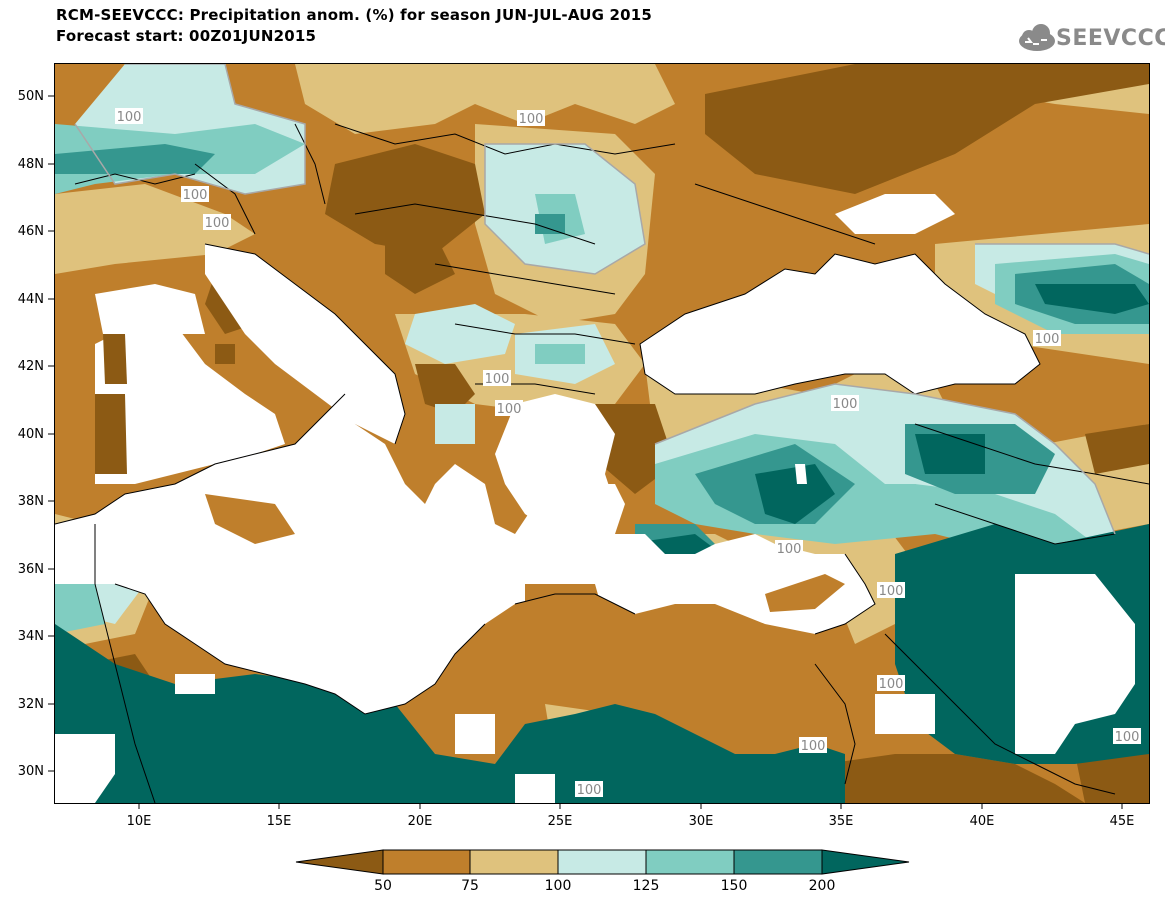 Image resolution: width=1165 pixels, height=907 pixels. I want to click on lat-label: 46N, so click(31, 231).